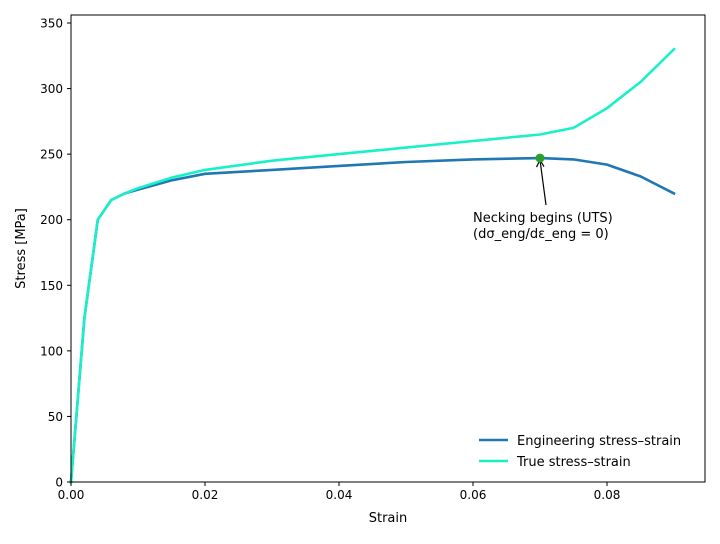 This screenshot has height=544, width=720. I want to click on annotation: Necking begins (UTS) (dσ_eng/dε_eng = 0), so click(543, 197).